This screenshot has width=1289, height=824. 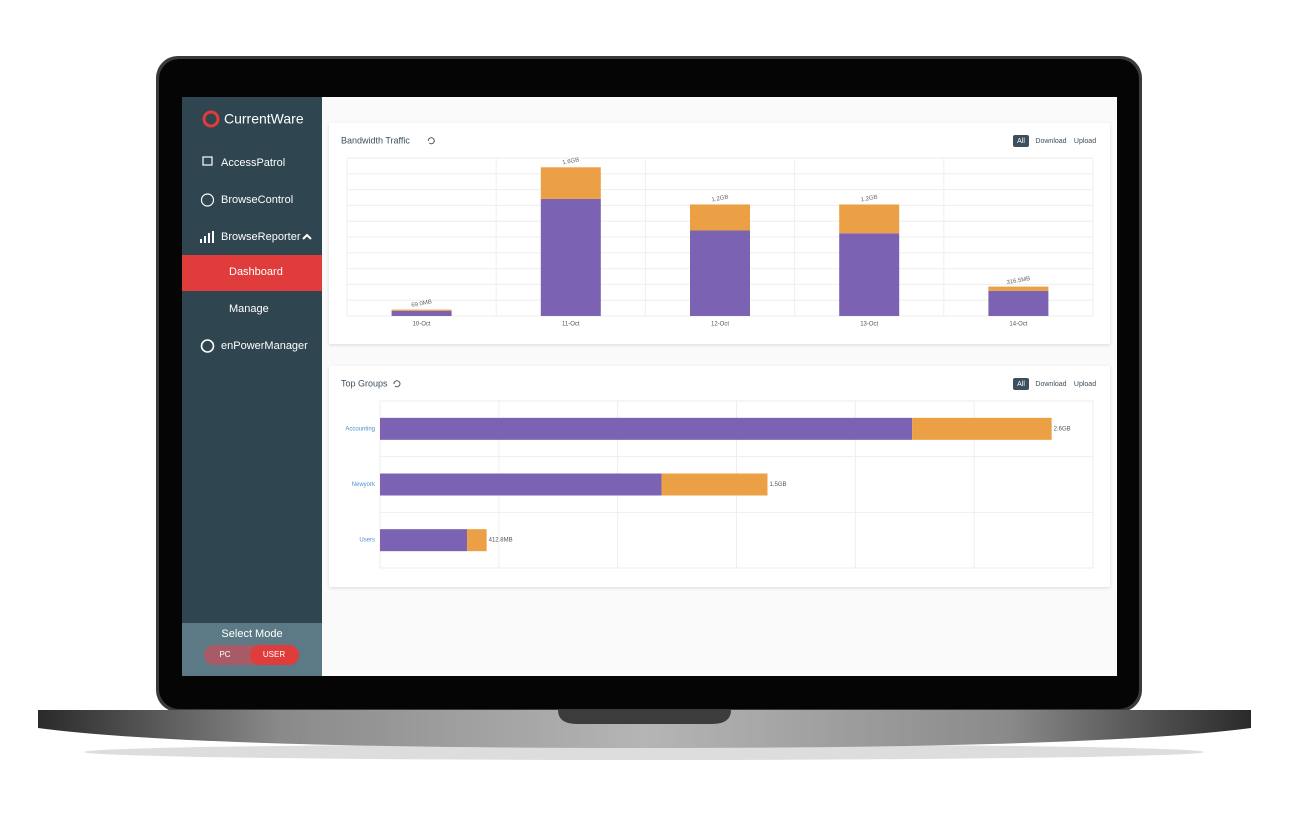 What do you see at coordinates (571, 161) in the screenshot?
I see `value-label: 1.6GB` at bounding box center [571, 161].